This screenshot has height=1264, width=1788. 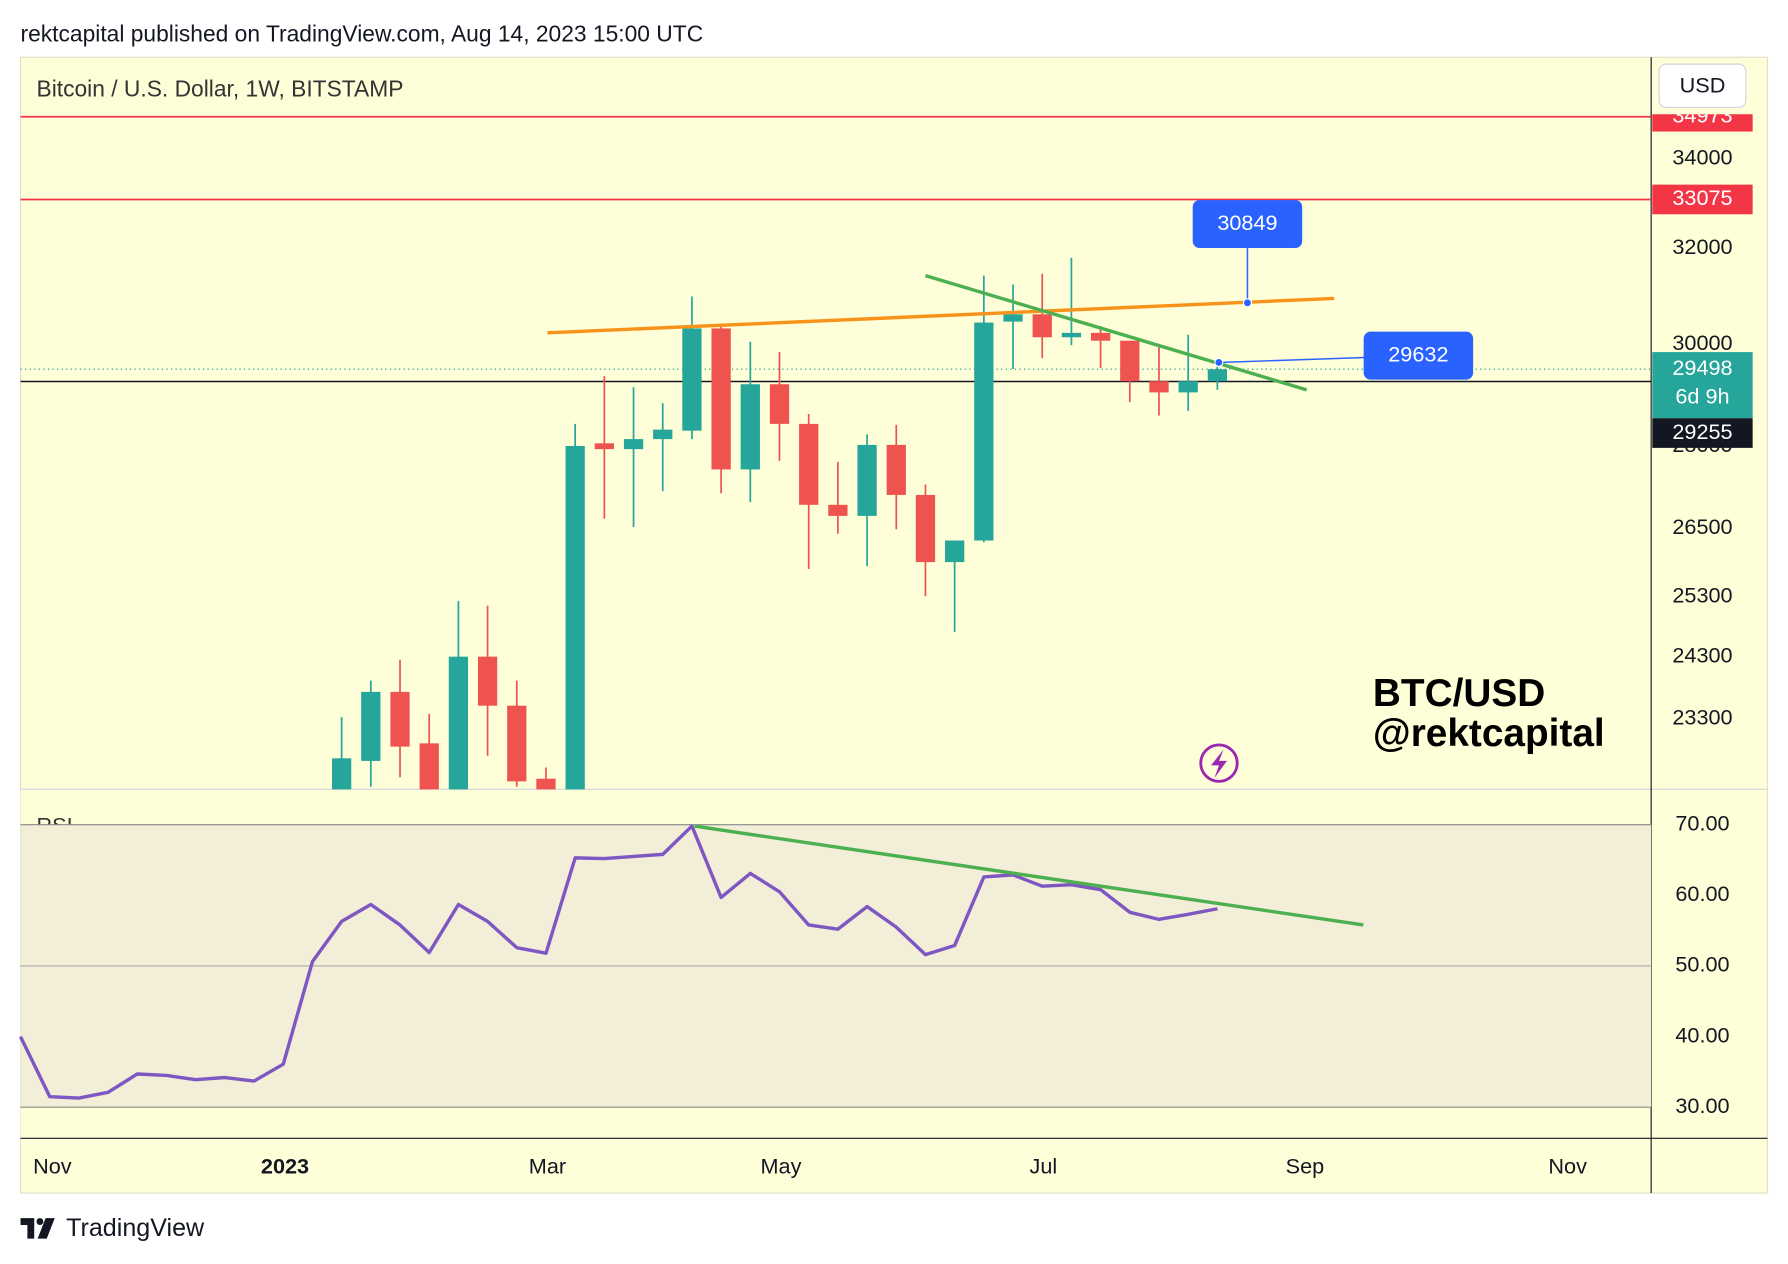 I want to click on y-tick-label: 30000, so click(x=1702, y=342).